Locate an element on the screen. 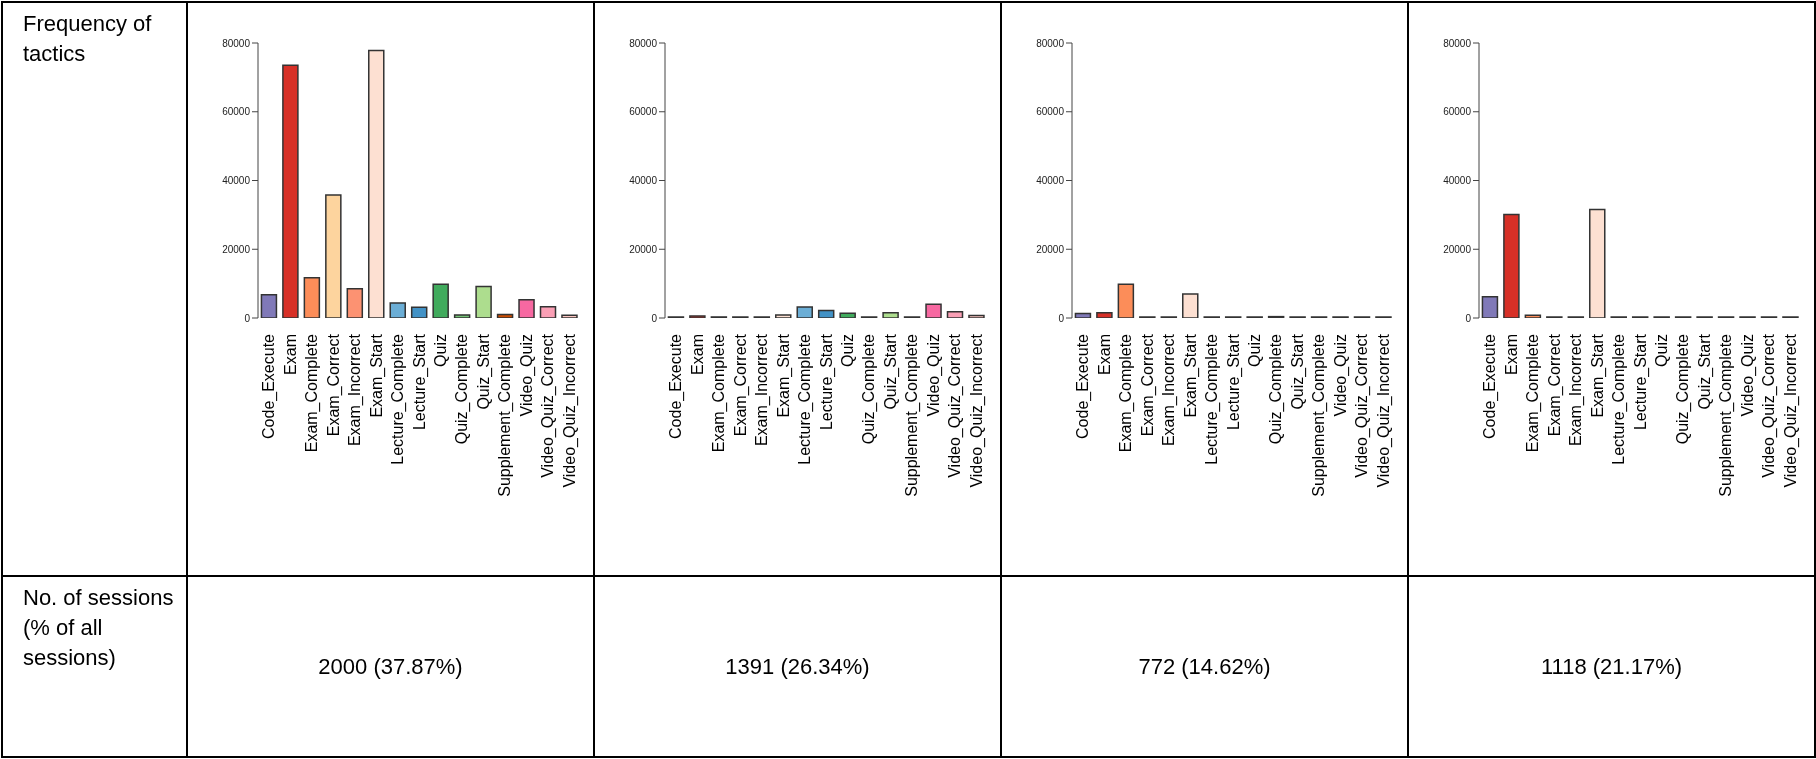 This screenshot has width=1816, height=759. text: 772 (14.62%) is located at coordinates (1204, 666).